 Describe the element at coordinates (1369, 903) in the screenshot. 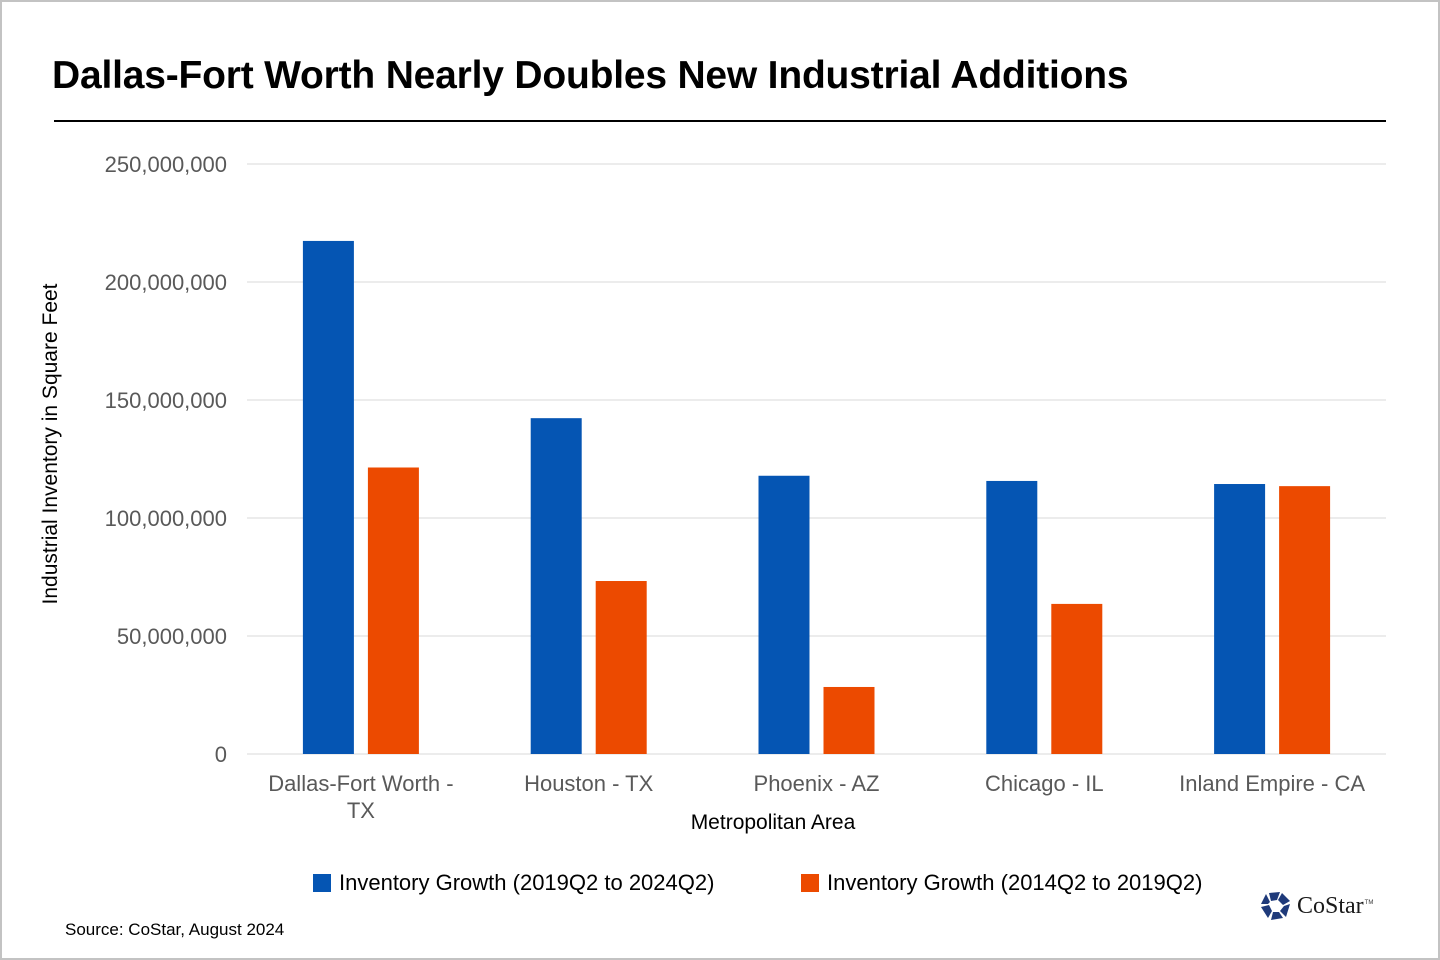

I see `logo-trademark: TM` at that location.